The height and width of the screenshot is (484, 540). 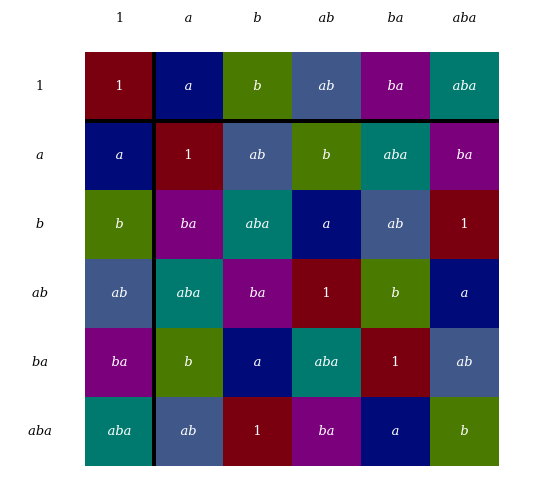 What do you see at coordinates (120, 18) in the screenshot?
I see `column-label-identity: 1` at bounding box center [120, 18].